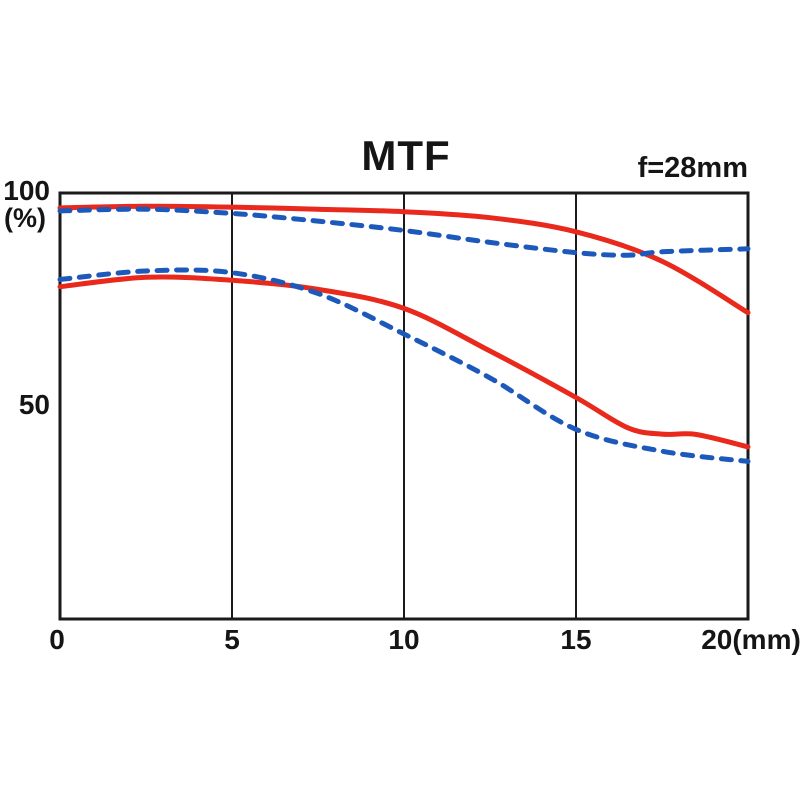 Image resolution: width=800 pixels, height=800 pixels. What do you see at coordinates (25, 218) in the screenshot?
I see `y-axis-unit-label: (%)` at bounding box center [25, 218].